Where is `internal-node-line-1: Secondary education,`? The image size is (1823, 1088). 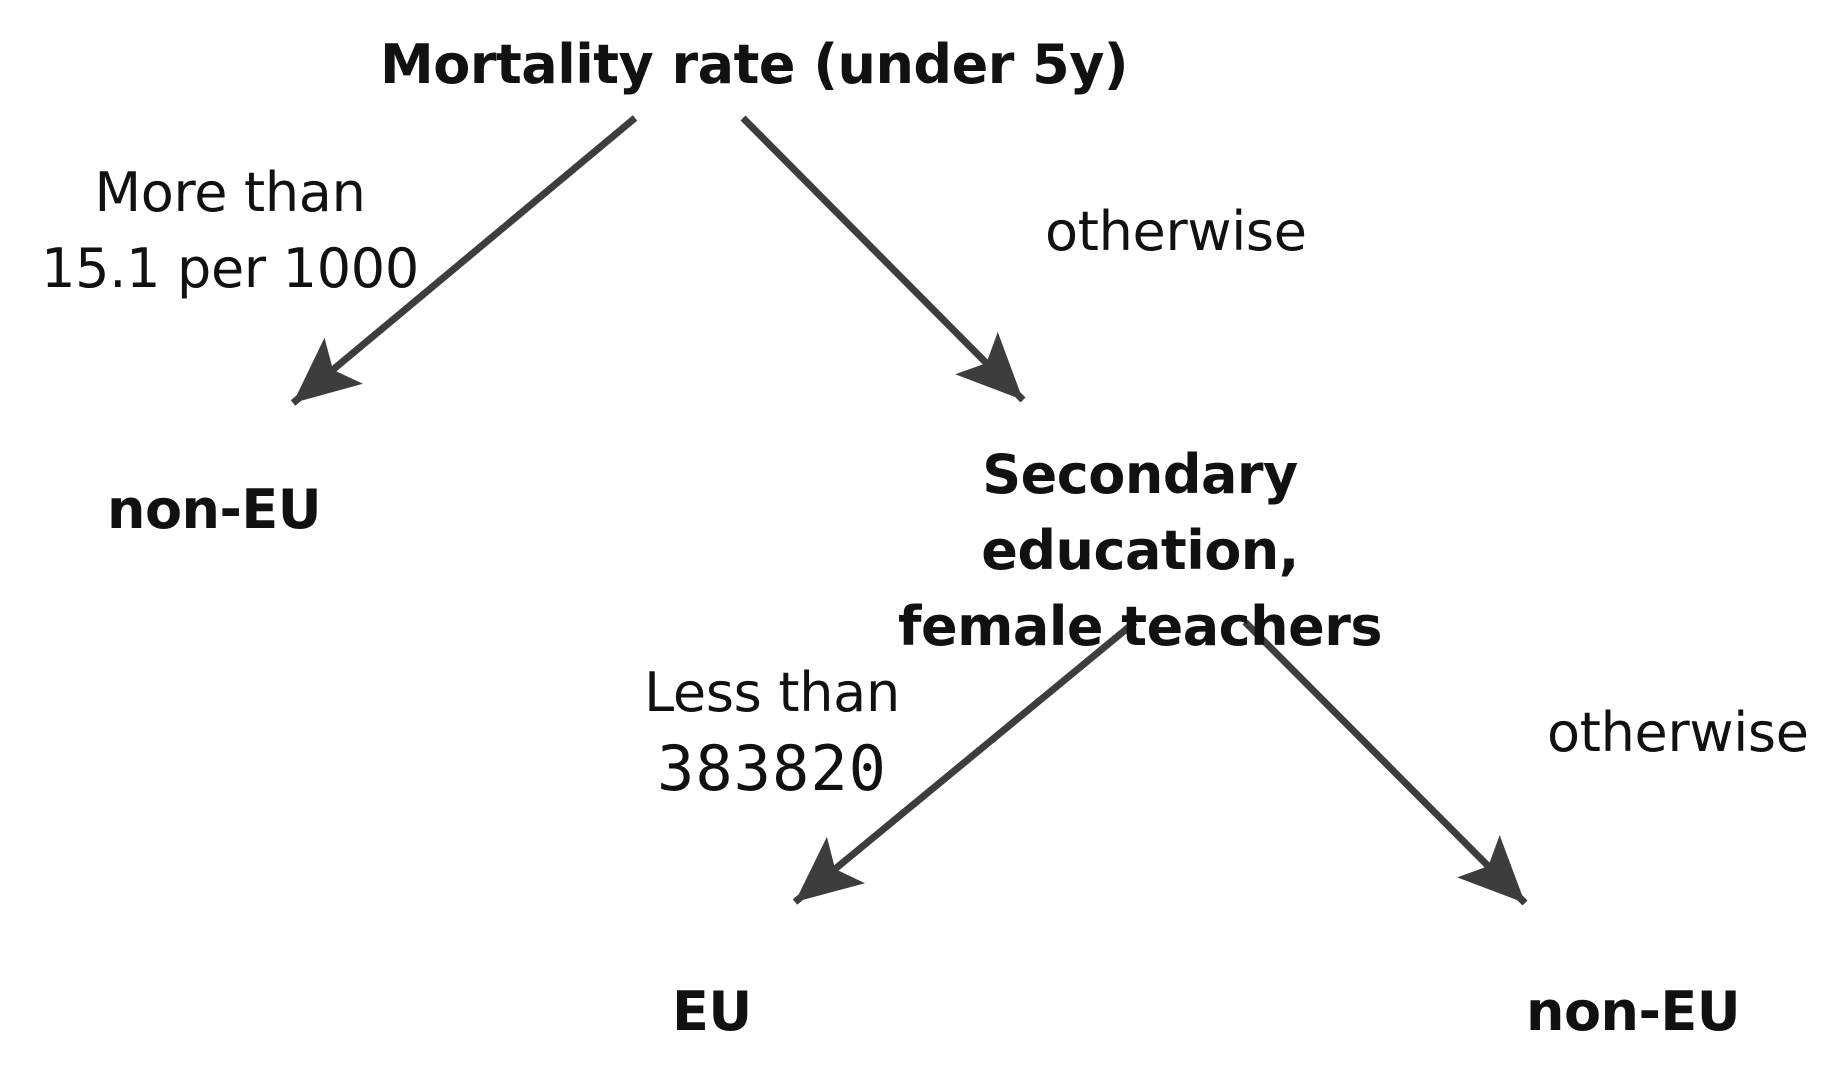
internal-node-line-1: Secondary education, is located at coordinates (1140, 512).